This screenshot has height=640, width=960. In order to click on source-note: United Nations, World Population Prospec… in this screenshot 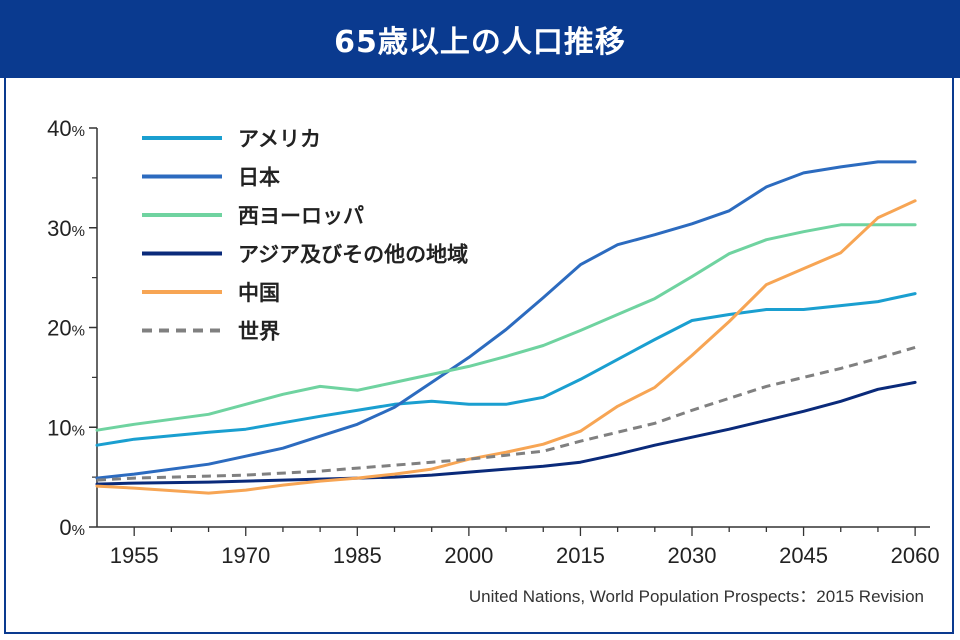, I will do `click(696, 596)`.